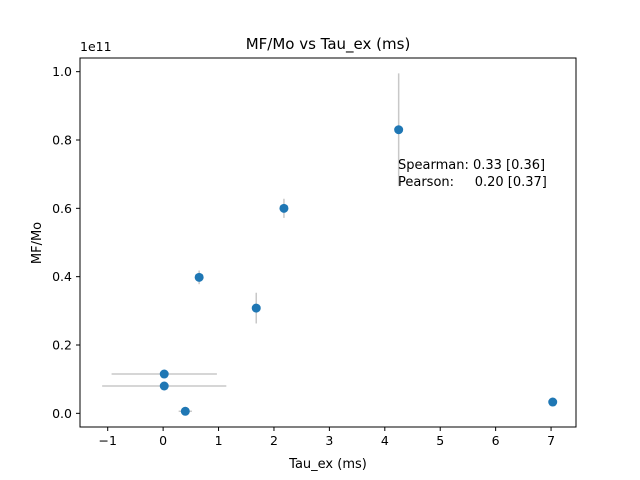  Describe the element at coordinates (107, 440) in the screenshot. I see `x-tick-label: −1` at that location.